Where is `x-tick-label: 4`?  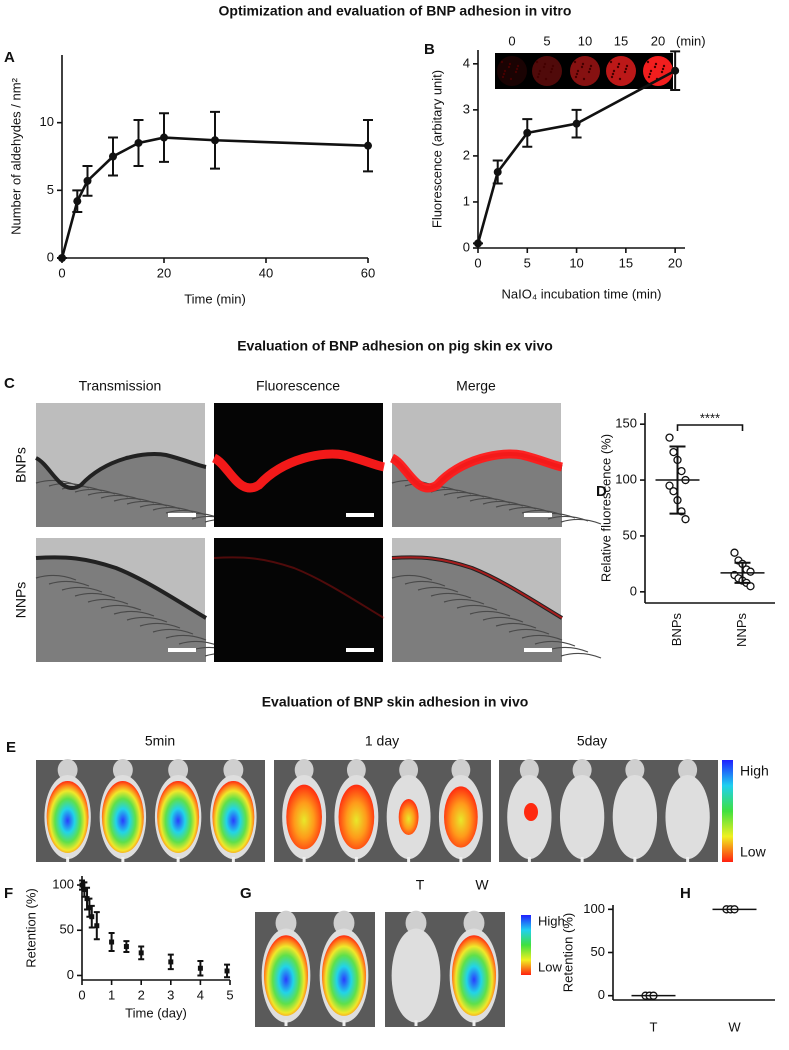 x-tick-label: 4 is located at coordinates (200, 994).